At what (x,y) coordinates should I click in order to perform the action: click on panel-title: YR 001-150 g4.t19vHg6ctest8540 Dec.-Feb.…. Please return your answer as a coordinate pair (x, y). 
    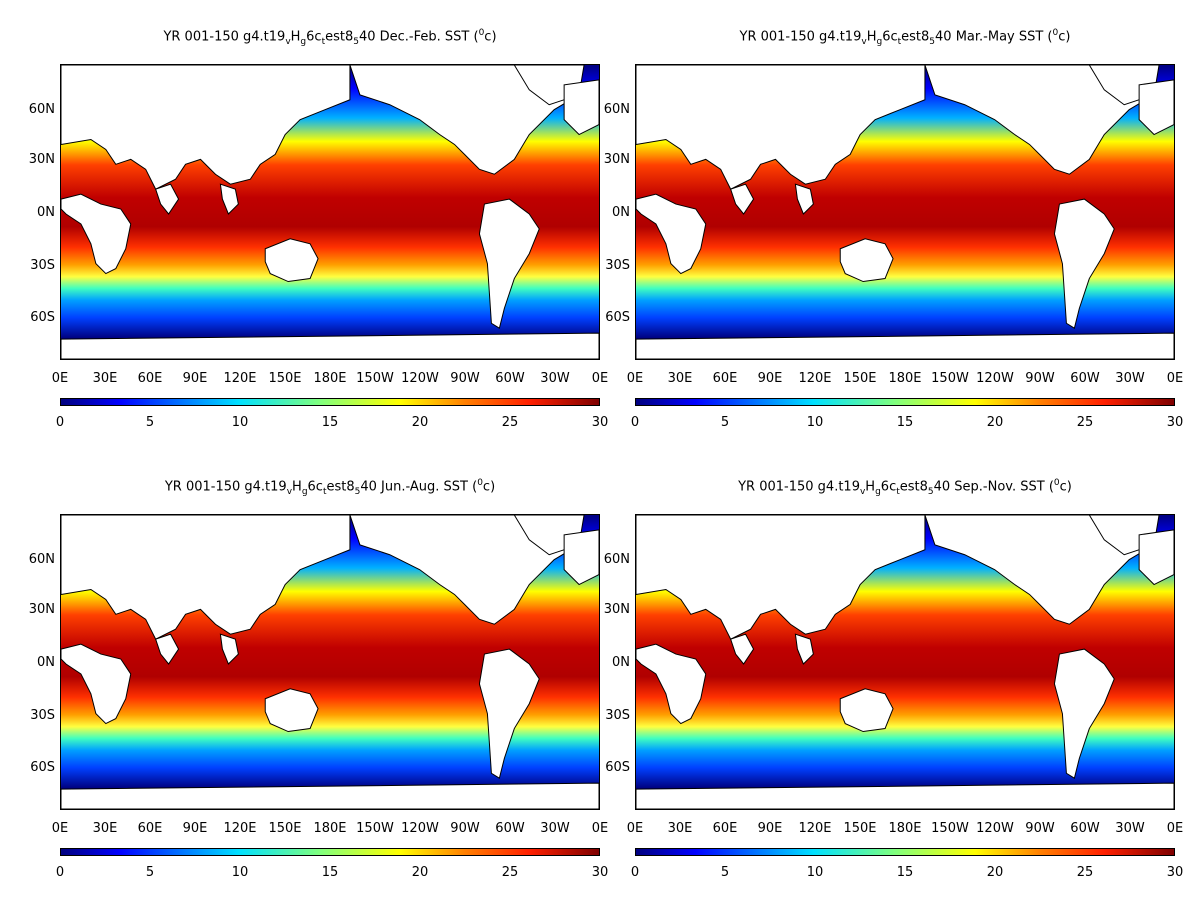
    Looking at the image, I should click on (330, 37).